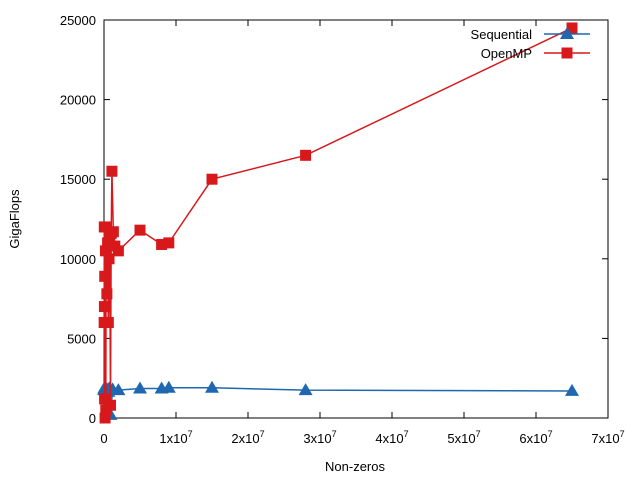  I want to click on legend-label: Sequential, so click(502, 34).